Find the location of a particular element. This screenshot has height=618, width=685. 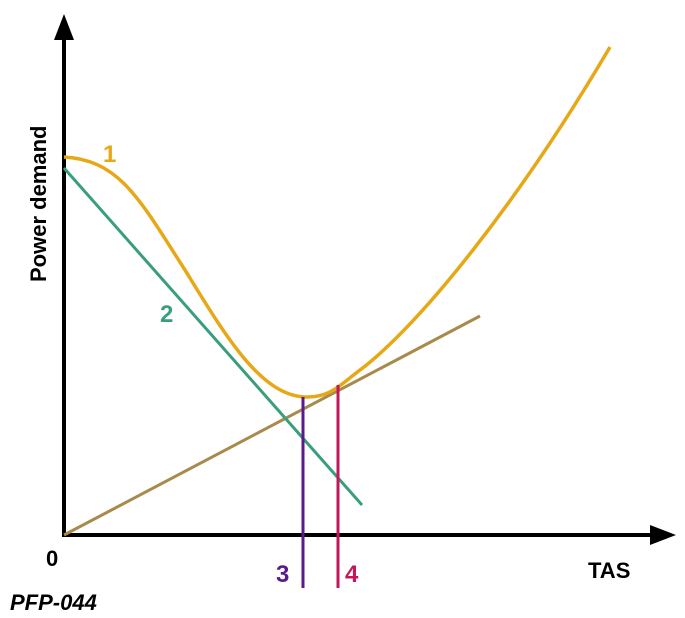

y-axis-label: Power demand is located at coordinates (38, 204).